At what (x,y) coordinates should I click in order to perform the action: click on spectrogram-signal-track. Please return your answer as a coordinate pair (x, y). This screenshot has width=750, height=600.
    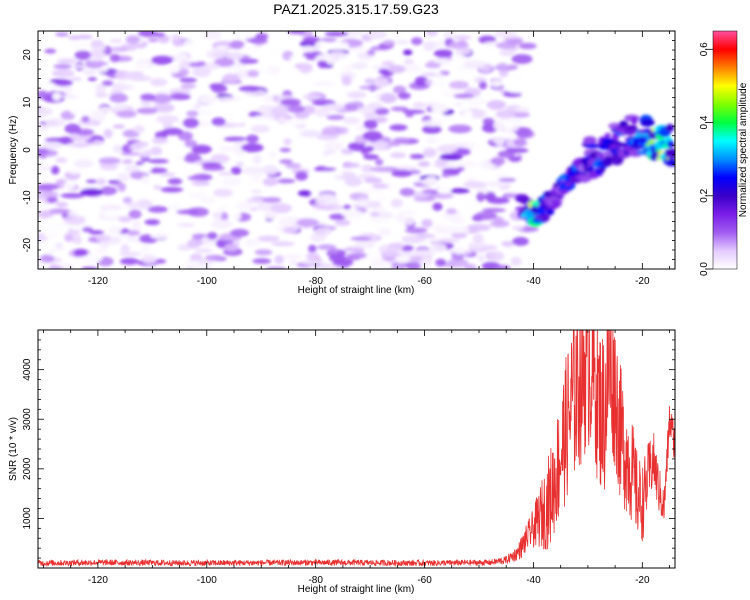
    Looking at the image, I should click on (595, 170).